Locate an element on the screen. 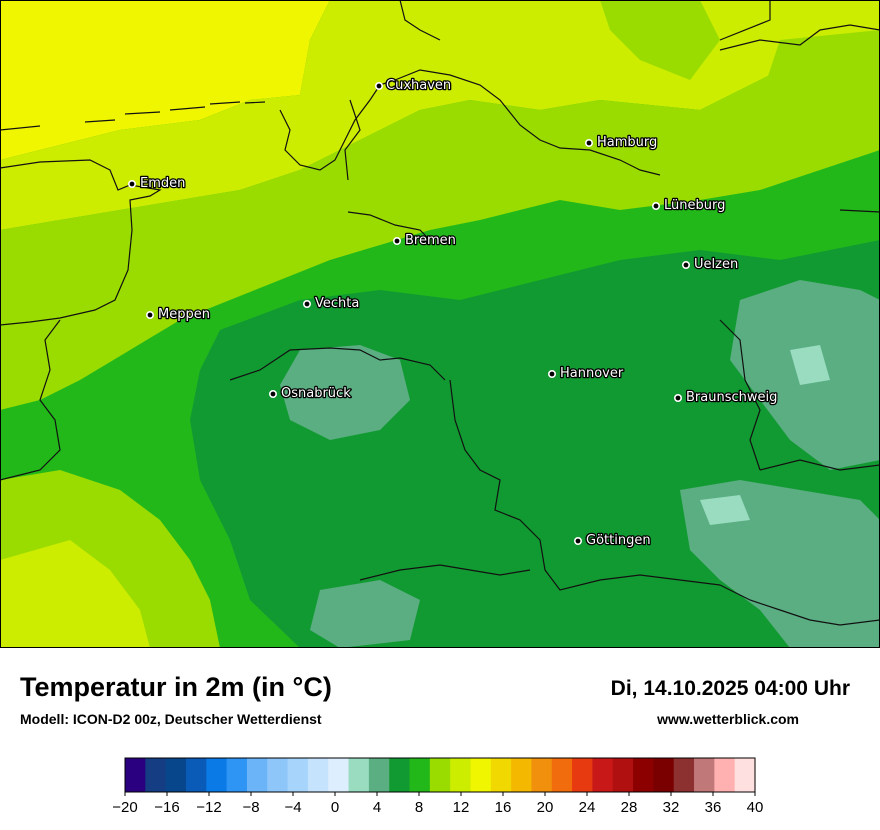  svg-text: Bremen is located at coordinates (430, 240).